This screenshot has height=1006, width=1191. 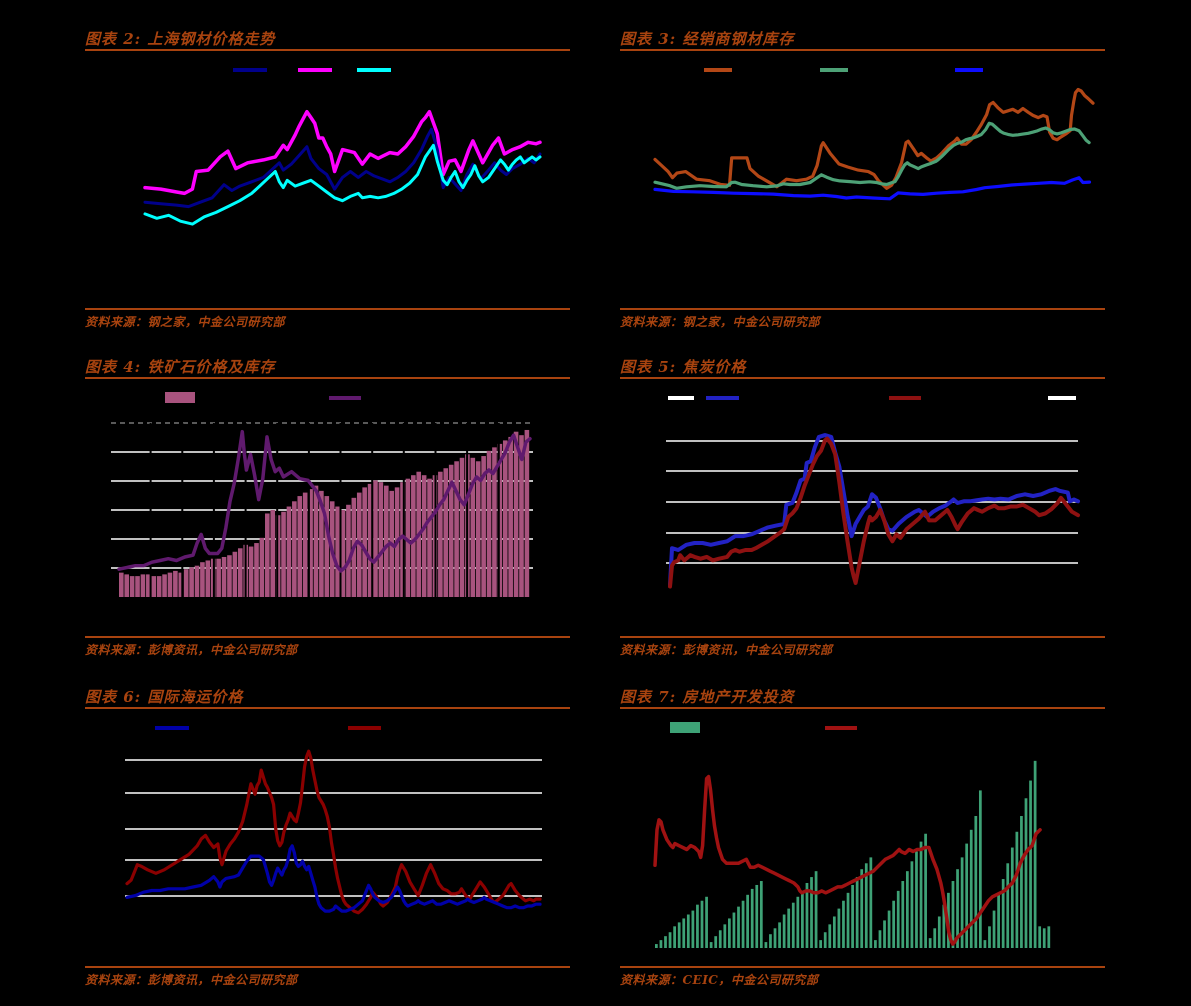 What do you see at coordinates (719, 980) in the screenshot?
I see `source-text: 资料来源：CEIC，中金公司研究部` at bounding box center [719, 980].